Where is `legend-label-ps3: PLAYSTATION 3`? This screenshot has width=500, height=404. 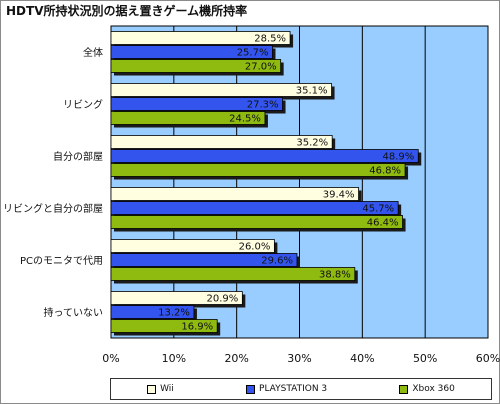 legend-label-ps3: PLAYSTATION 3 is located at coordinates (293, 389).